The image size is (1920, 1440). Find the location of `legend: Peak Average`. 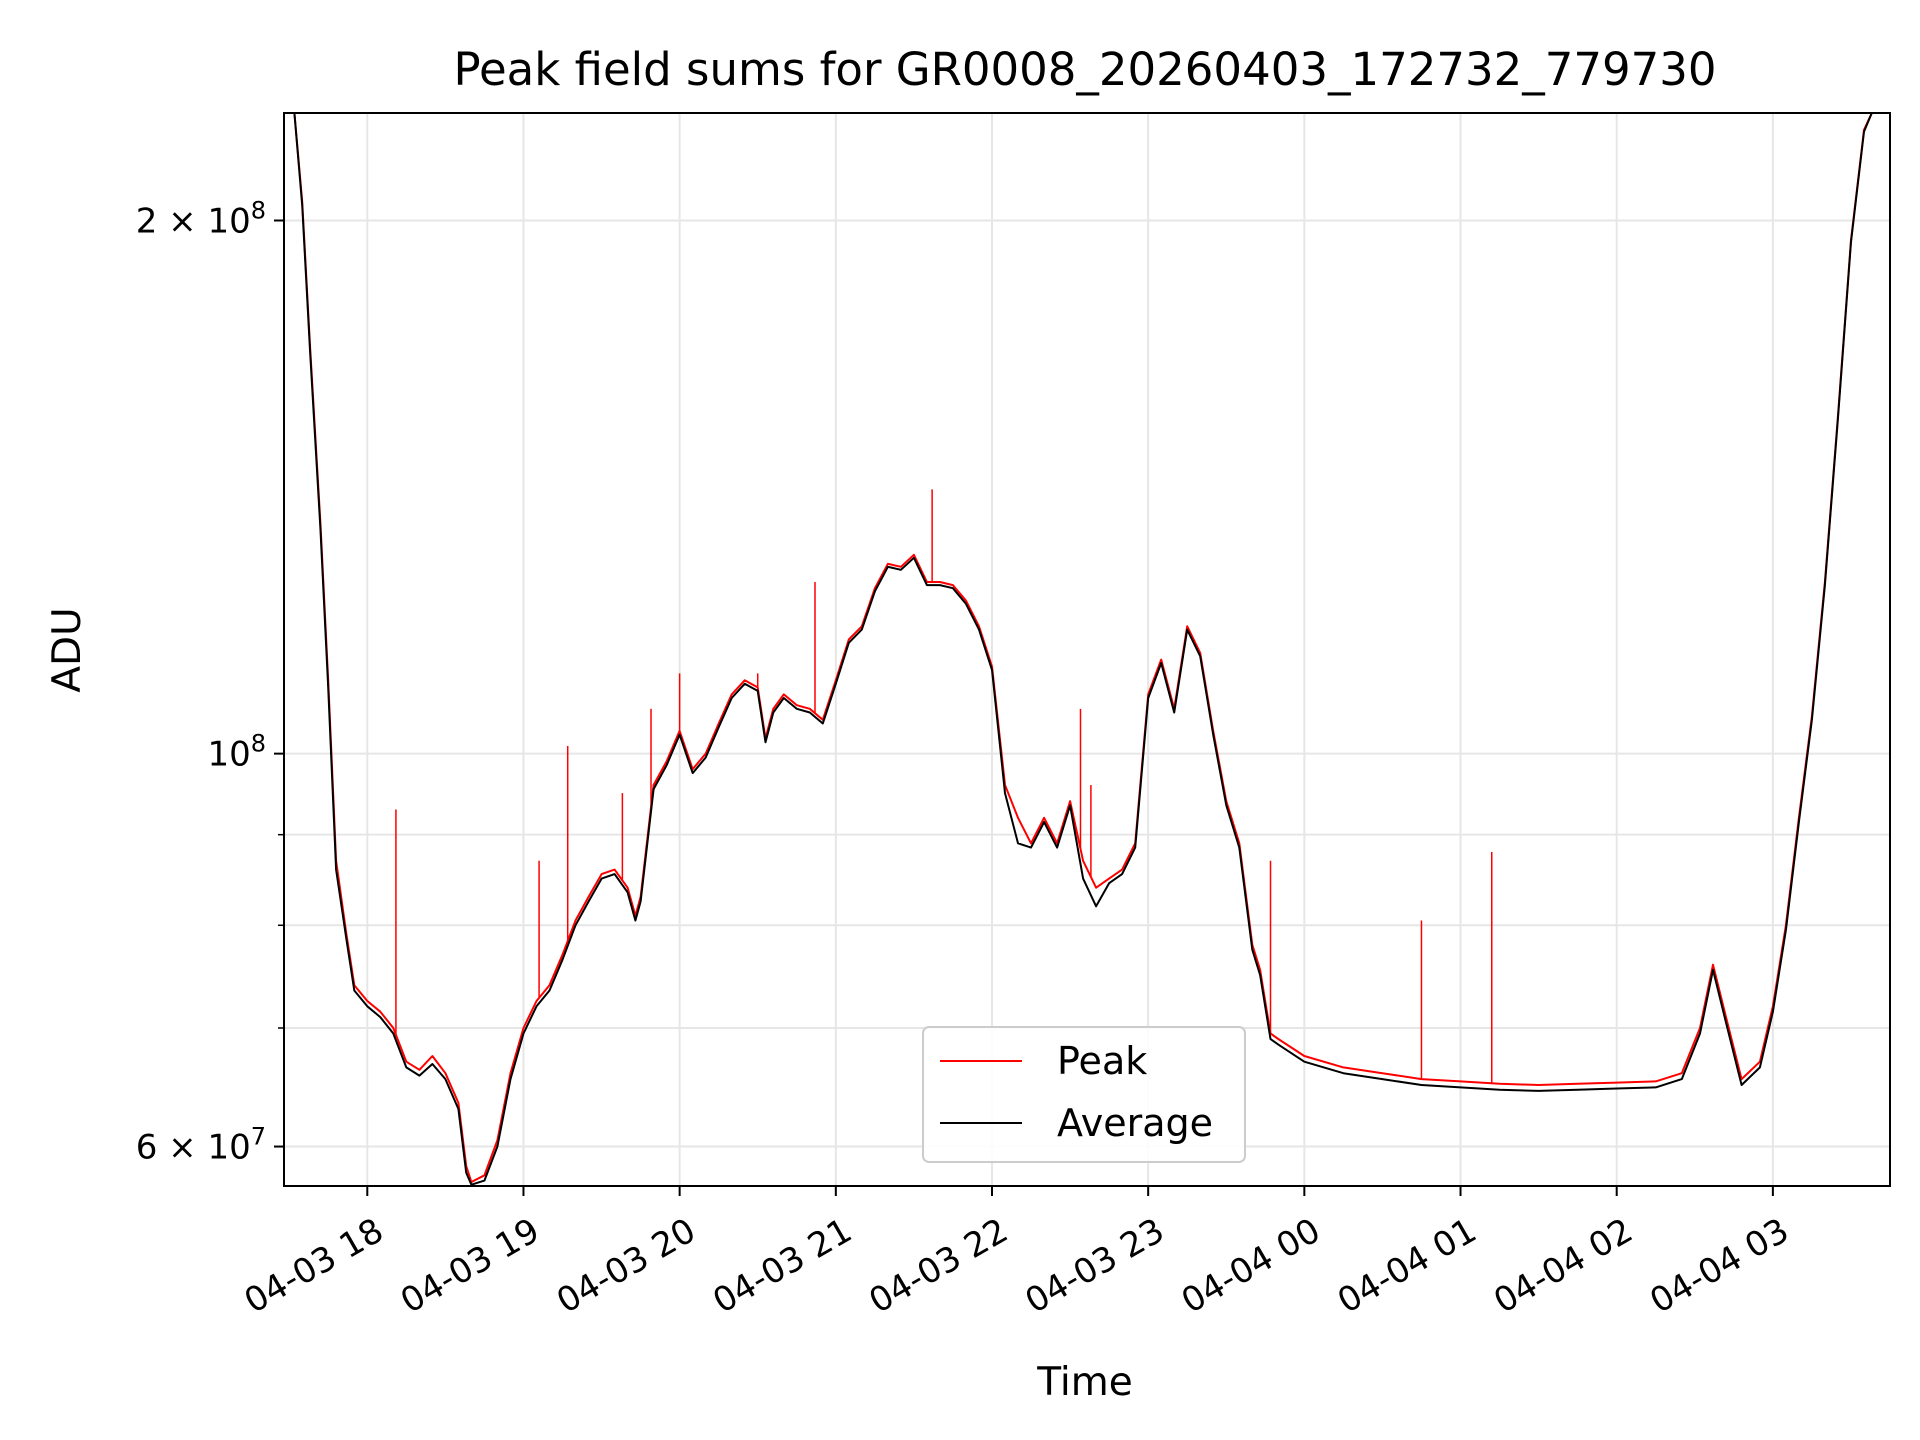

legend: Peak Average is located at coordinates (1084, 1094).